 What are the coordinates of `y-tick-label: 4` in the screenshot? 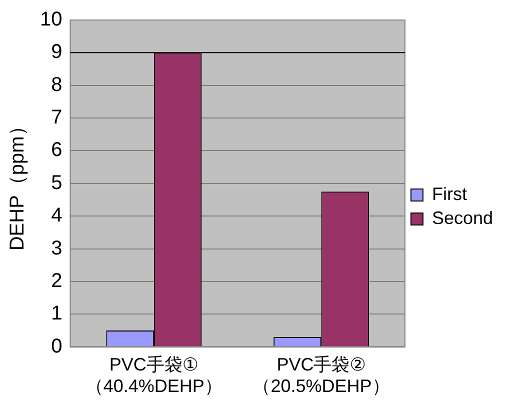 It's located at (56, 215).